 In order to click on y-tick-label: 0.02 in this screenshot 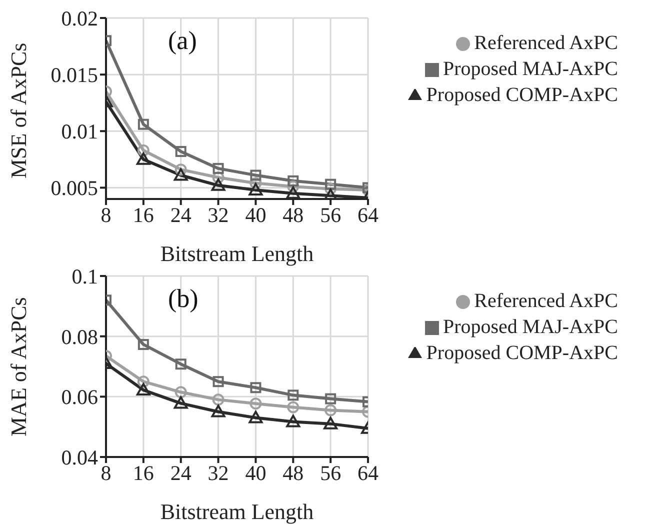, I will do `click(79, 18)`.